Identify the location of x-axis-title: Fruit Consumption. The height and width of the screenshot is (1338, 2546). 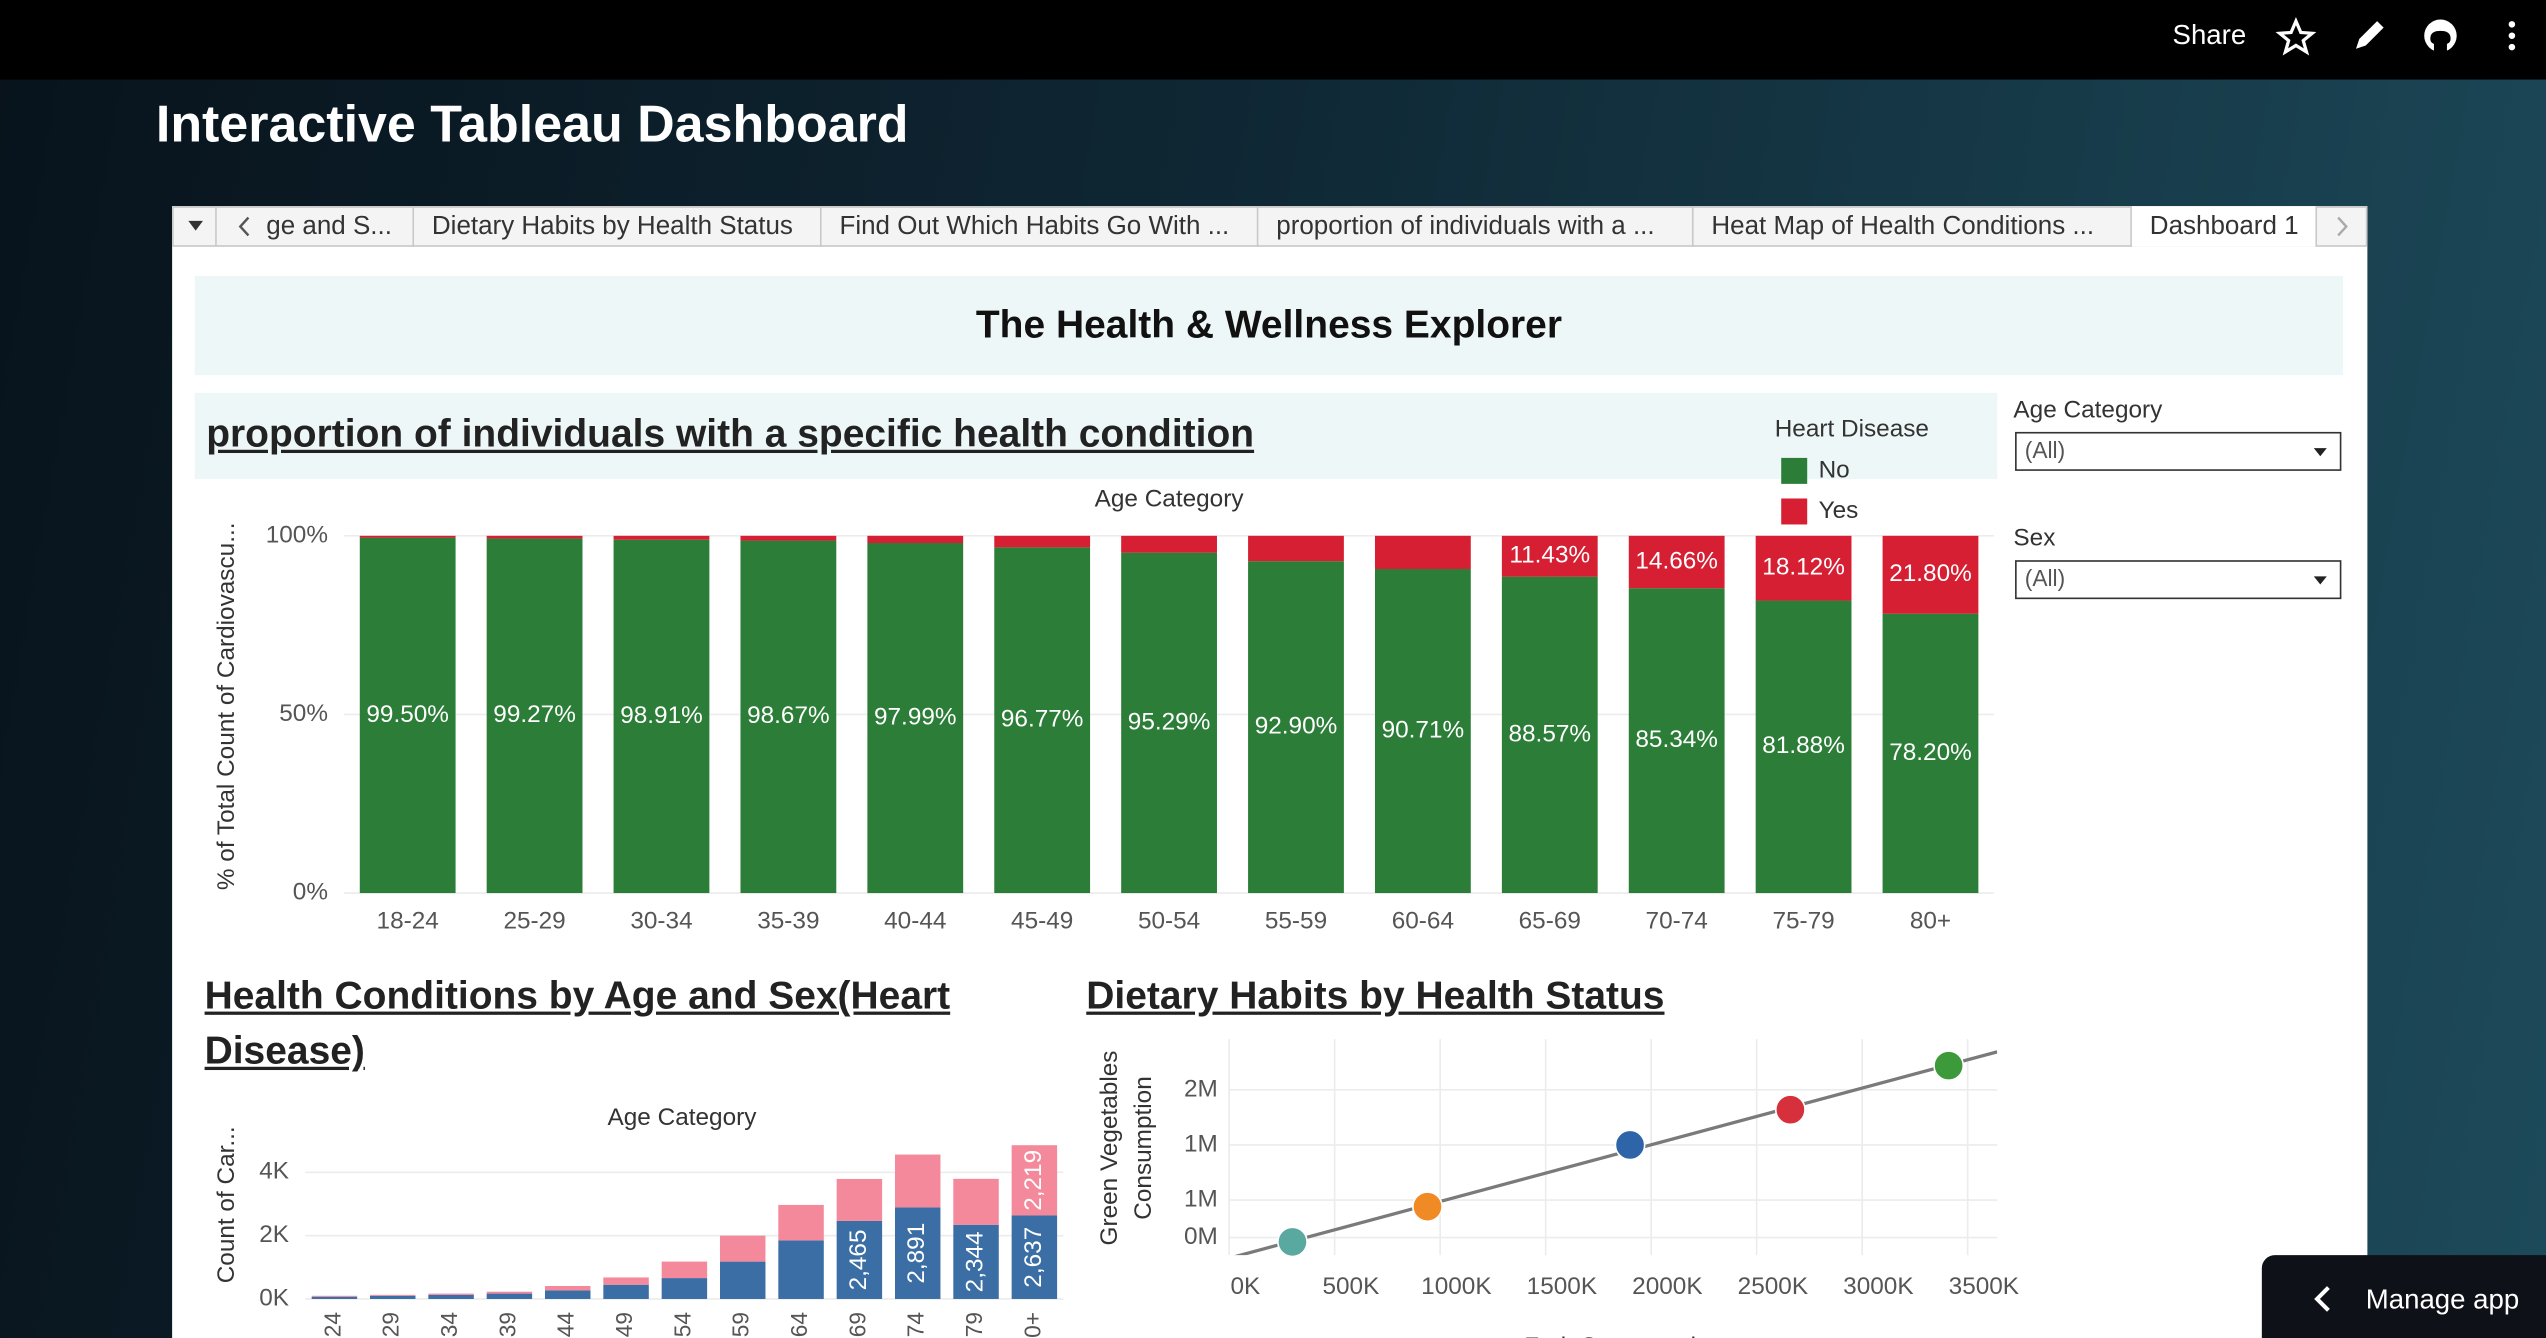
(1623, 1335).